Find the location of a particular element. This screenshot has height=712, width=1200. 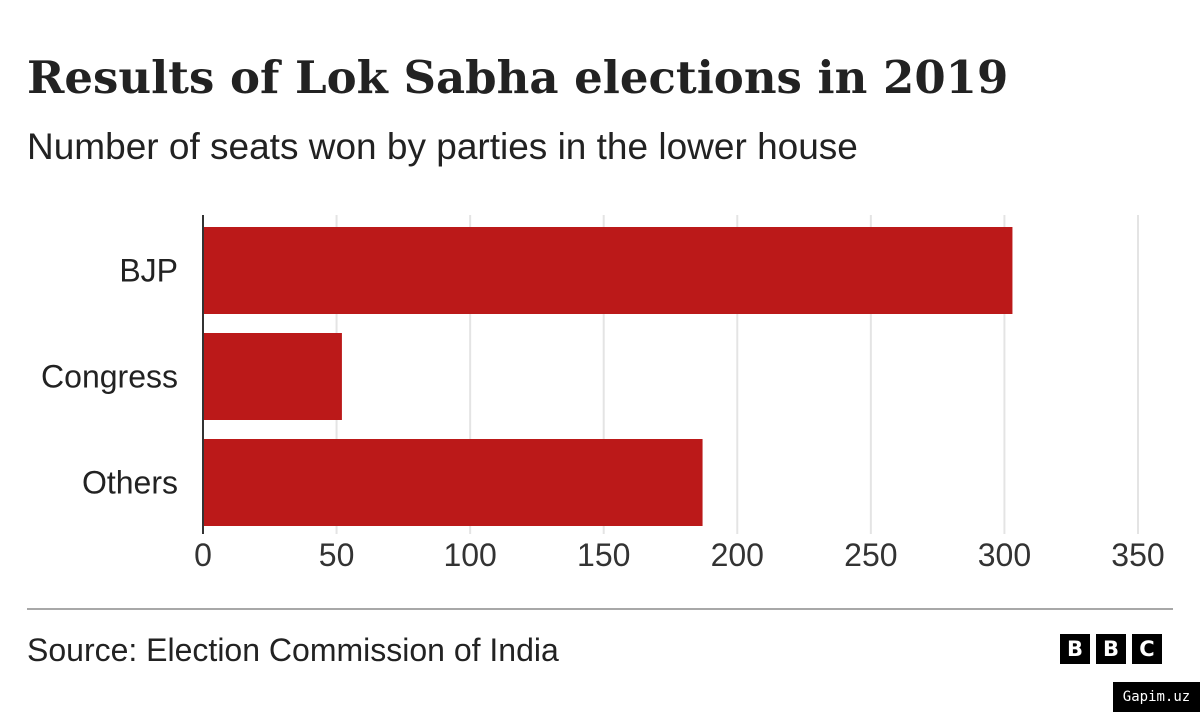

x-tick-label: 50 is located at coordinates (337, 555).